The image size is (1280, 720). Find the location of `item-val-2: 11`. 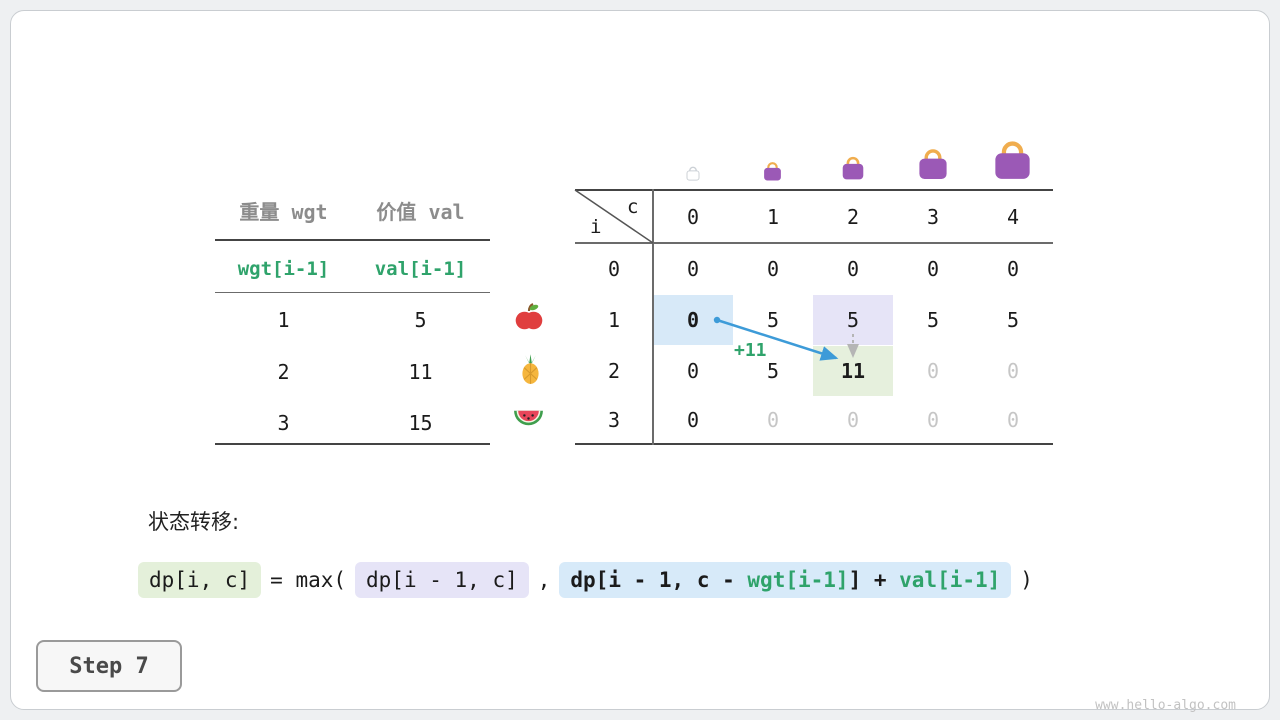

item-val-2: 11 is located at coordinates (420, 372).